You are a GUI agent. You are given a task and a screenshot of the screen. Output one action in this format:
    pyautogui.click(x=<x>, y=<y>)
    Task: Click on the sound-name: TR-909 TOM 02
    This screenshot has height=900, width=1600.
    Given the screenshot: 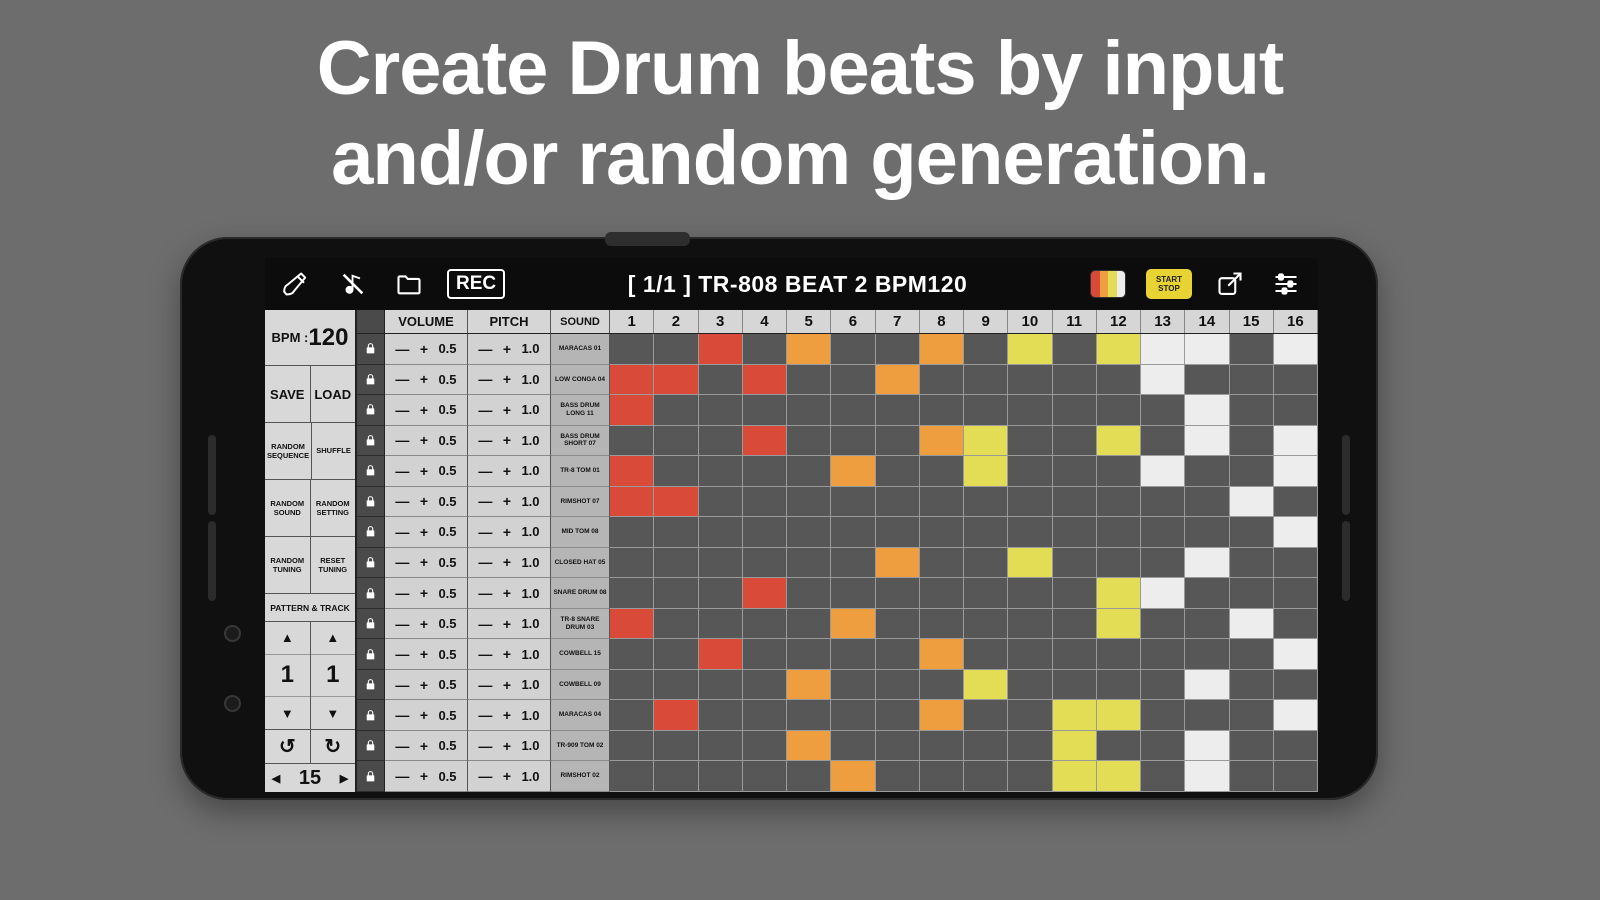 What is the action you would take?
    pyautogui.click(x=580, y=746)
    